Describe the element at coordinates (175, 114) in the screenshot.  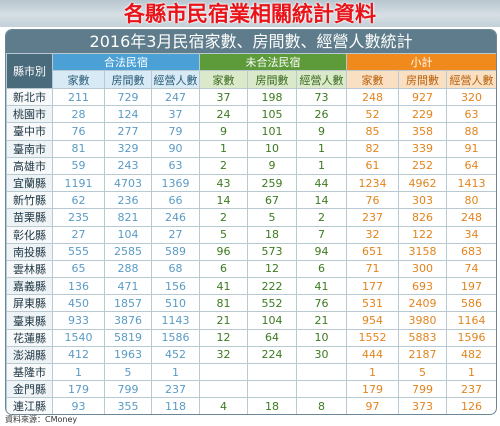
I see `legal-value: 37` at that location.